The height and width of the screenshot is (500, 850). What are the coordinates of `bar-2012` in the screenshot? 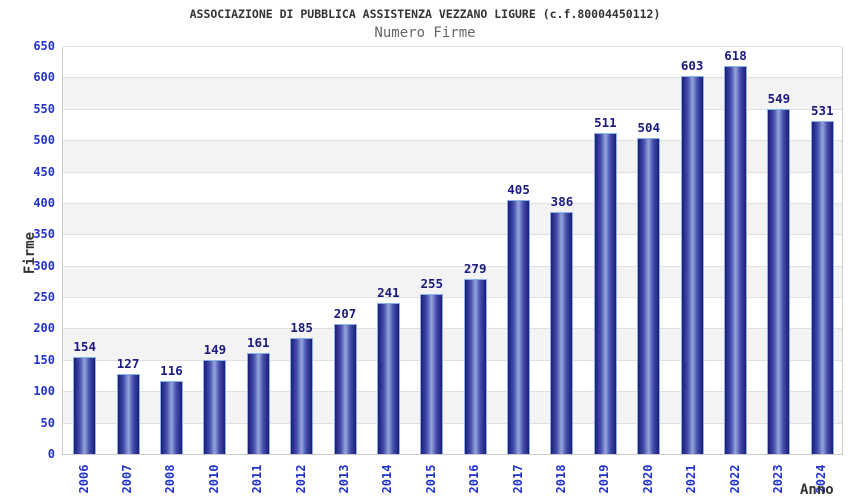 It's located at (302, 395).